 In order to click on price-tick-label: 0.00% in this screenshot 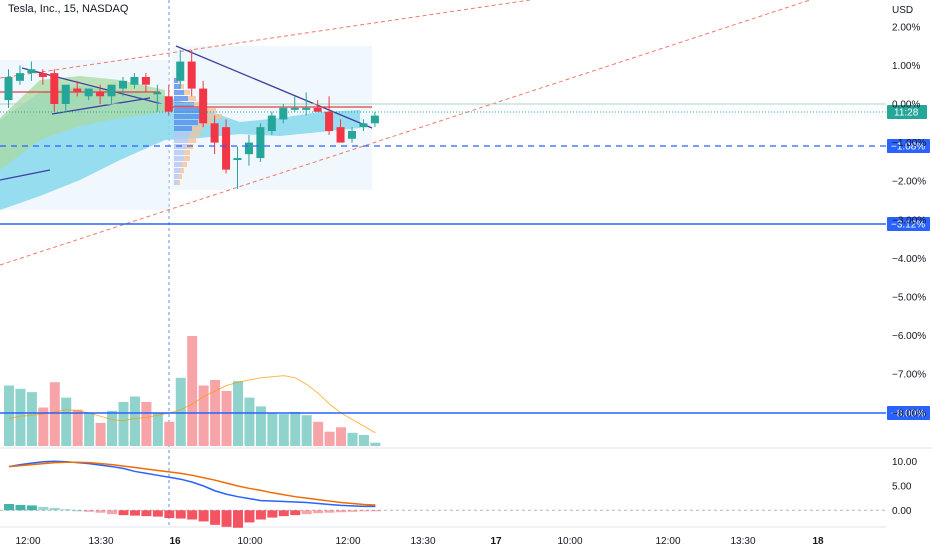, I will do `click(906, 105)`.